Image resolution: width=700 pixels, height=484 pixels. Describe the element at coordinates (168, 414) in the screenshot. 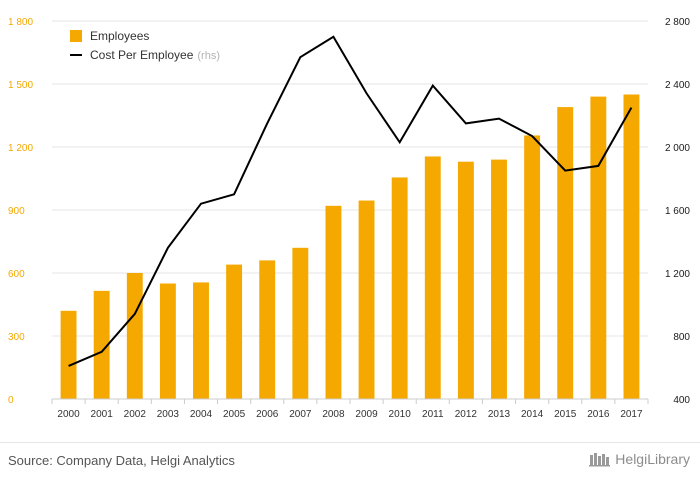

I see `x-tick-label: 2003` at that location.